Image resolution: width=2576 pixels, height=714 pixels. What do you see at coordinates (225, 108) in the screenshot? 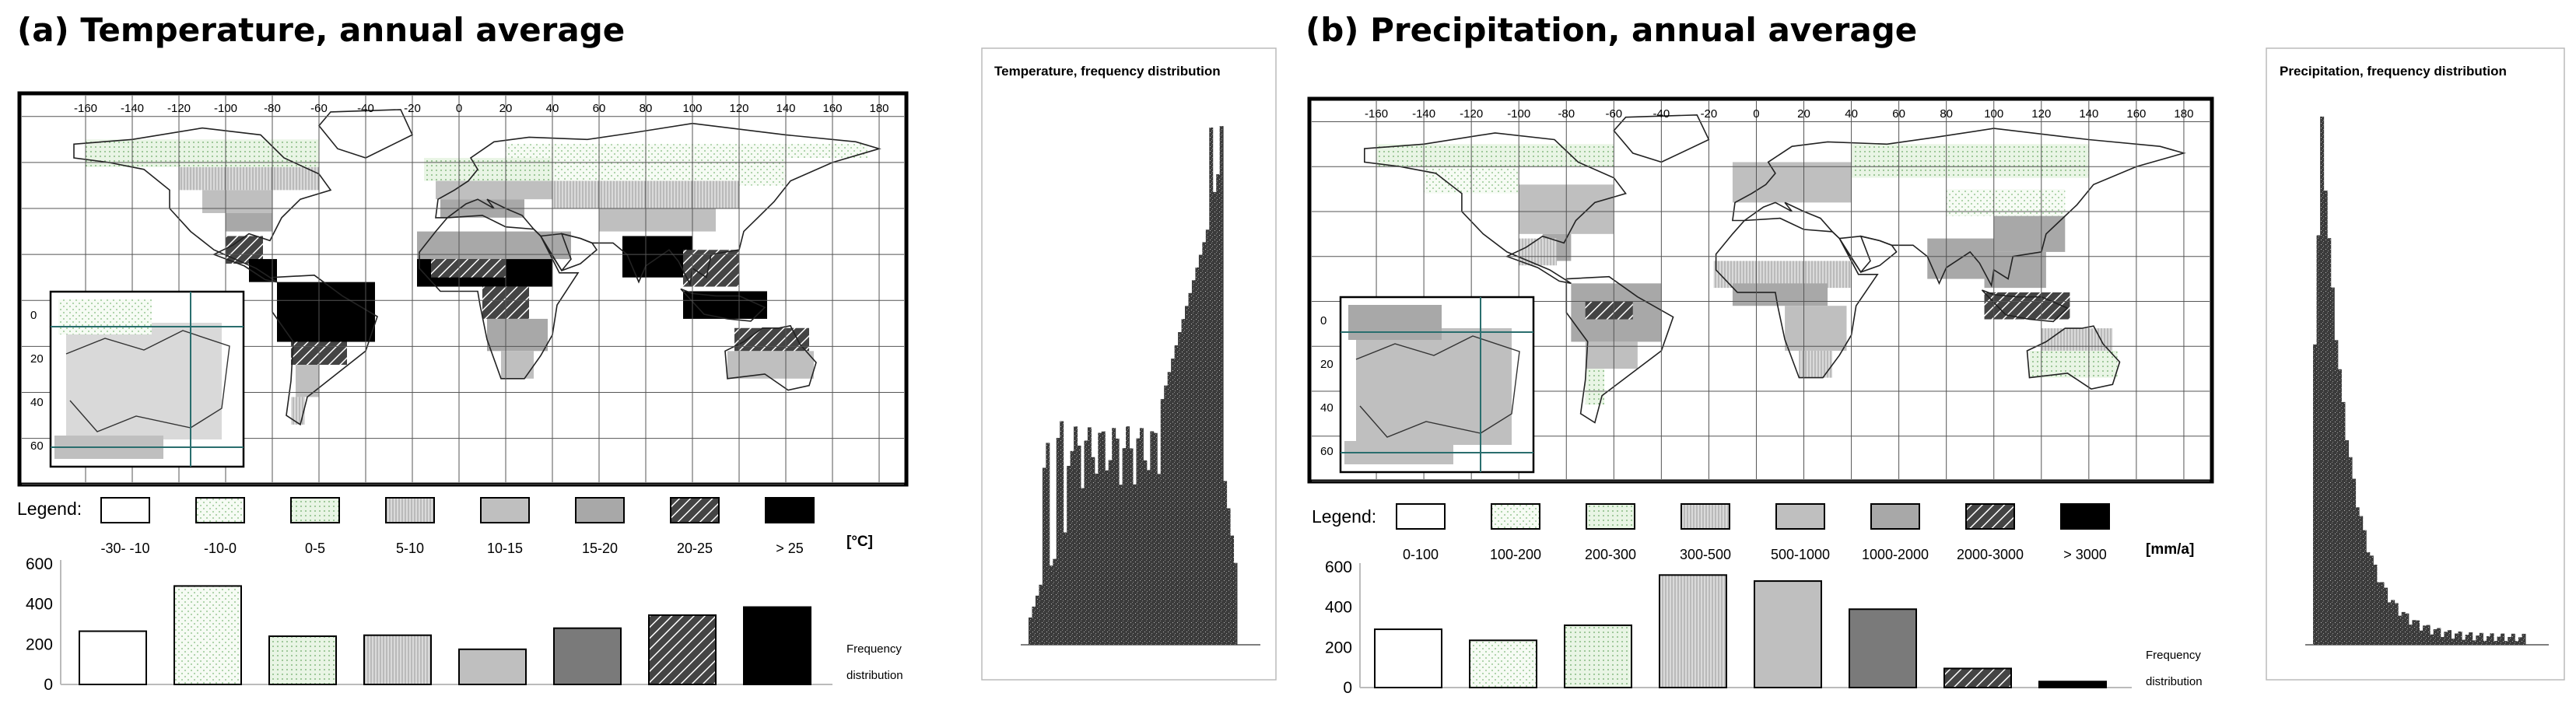
I see `lon-tick-label: -100` at bounding box center [225, 108].